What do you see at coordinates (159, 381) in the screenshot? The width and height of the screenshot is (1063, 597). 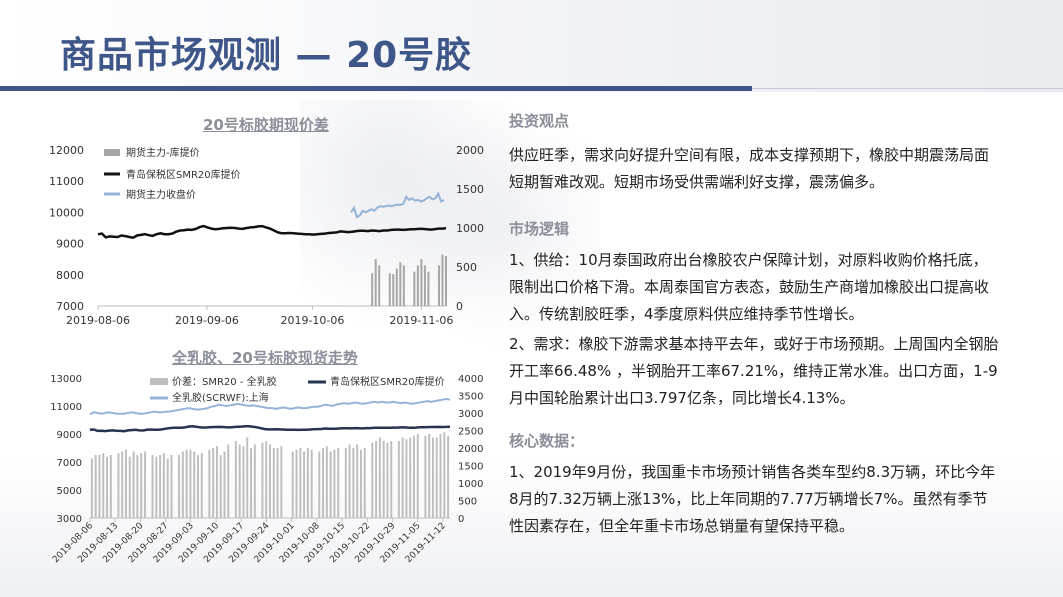 I see `chart2-legend-swatch-bar` at bounding box center [159, 381].